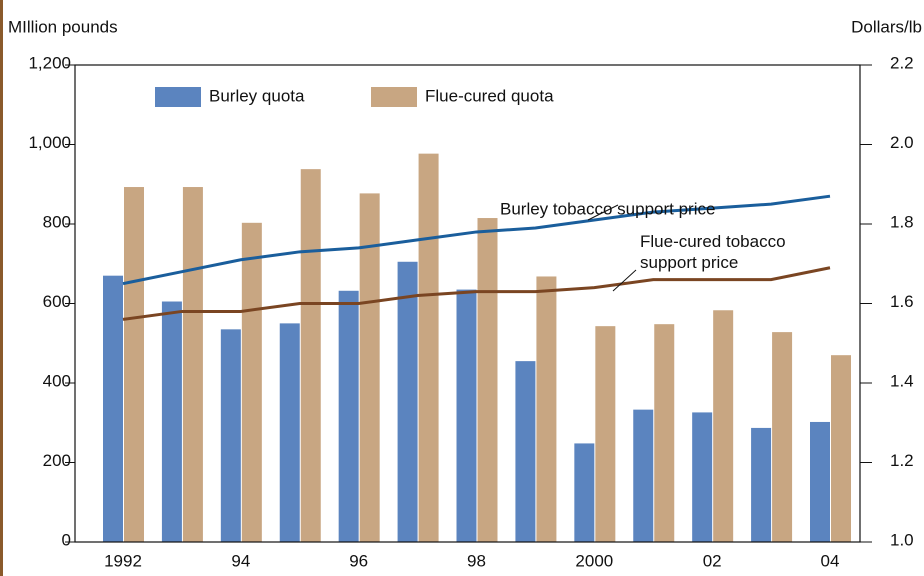 This screenshot has height=576, width=924. I want to click on line-annotation: Burley tobacco support price, so click(607, 208).